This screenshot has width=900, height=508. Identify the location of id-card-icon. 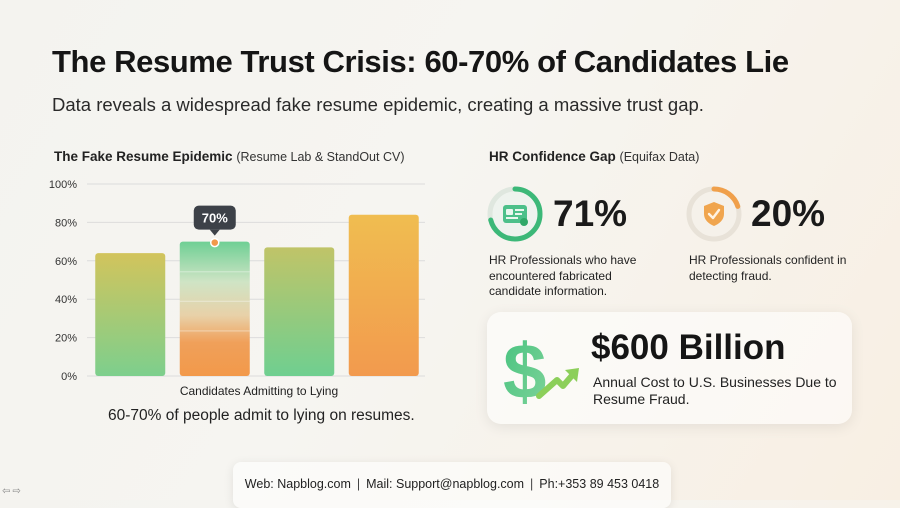
(515, 215).